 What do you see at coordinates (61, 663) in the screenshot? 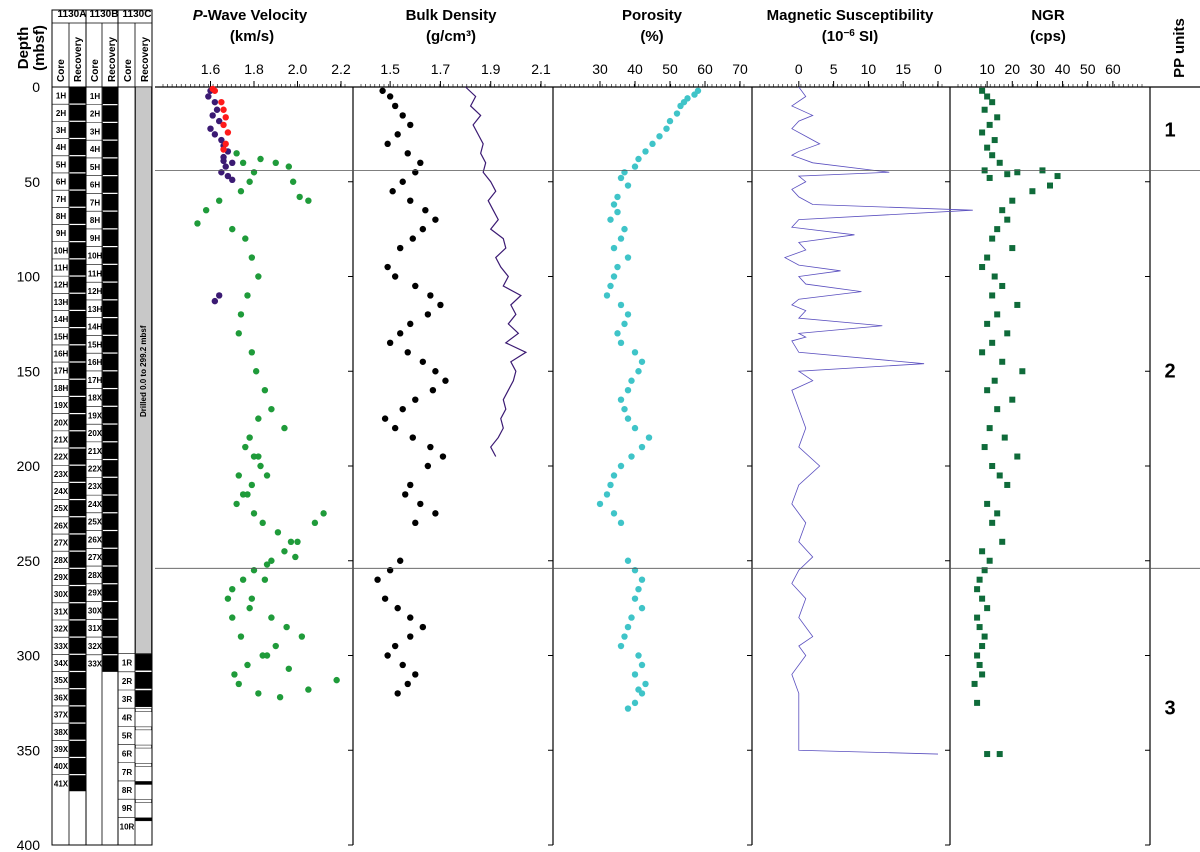
I see `core-1130A-label: 34X` at bounding box center [61, 663].